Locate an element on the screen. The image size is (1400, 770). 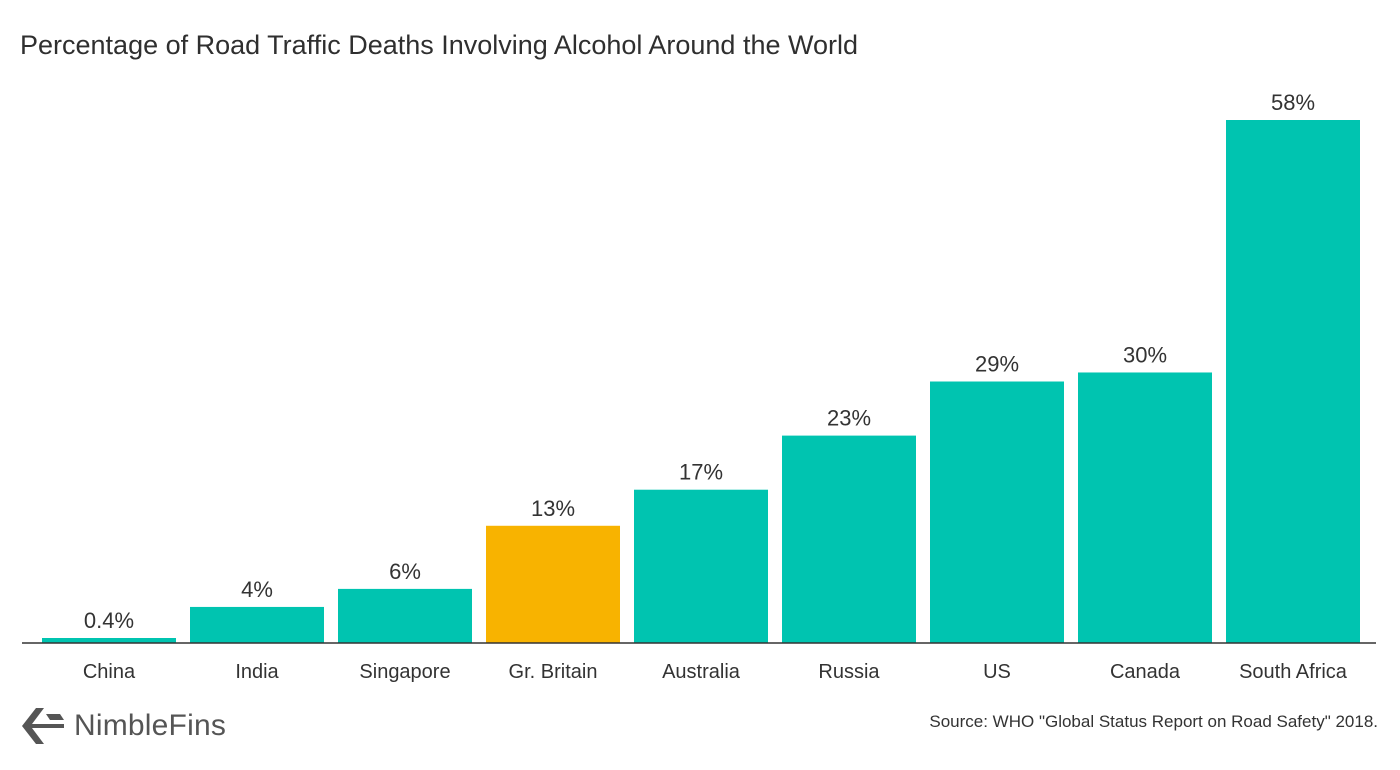
bar-us is located at coordinates (997, 512).